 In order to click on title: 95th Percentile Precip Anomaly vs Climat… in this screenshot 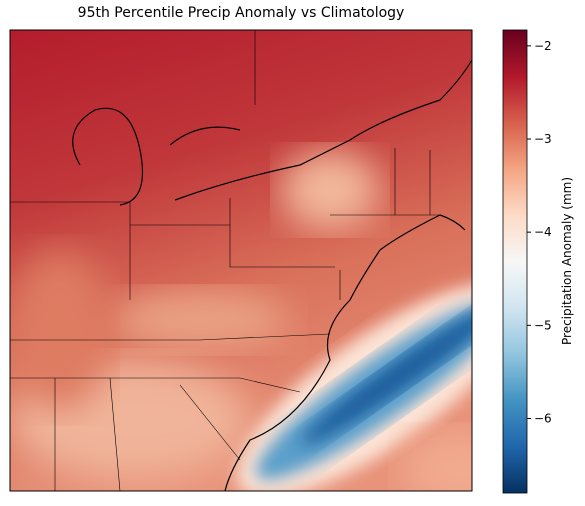, I will do `click(241, 13)`.